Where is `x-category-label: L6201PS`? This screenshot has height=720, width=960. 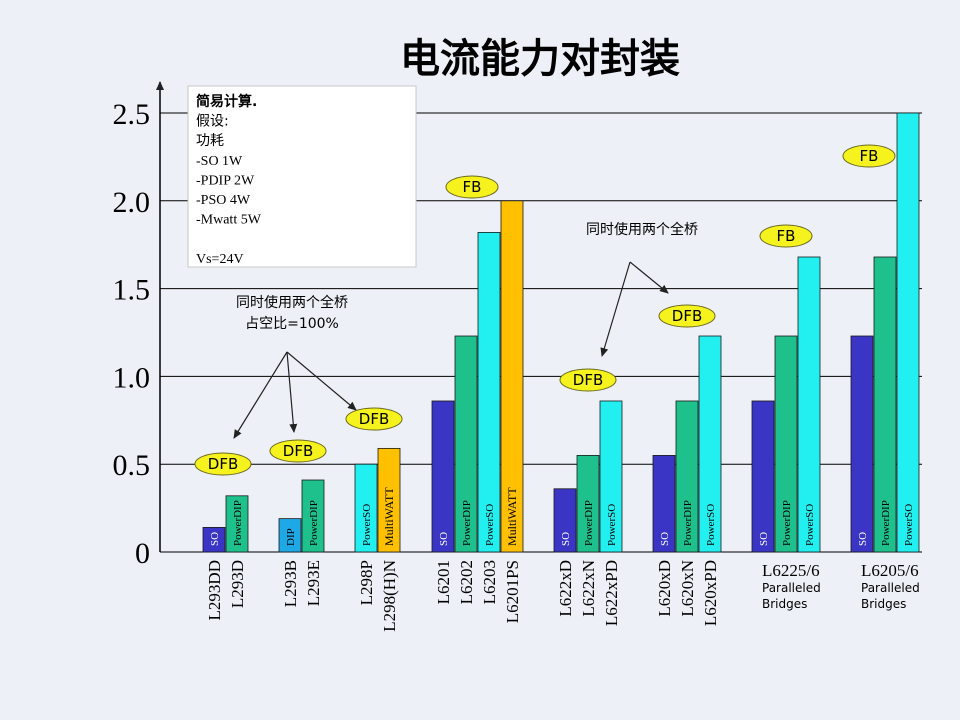
x-category-label: L6201PS is located at coordinates (512, 591).